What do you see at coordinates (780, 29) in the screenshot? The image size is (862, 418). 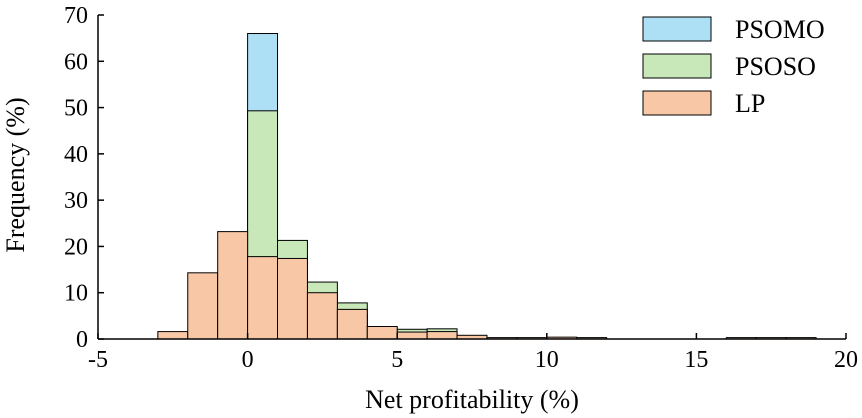 I see `legend-label-psomo: PSOMO` at bounding box center [780, 29].